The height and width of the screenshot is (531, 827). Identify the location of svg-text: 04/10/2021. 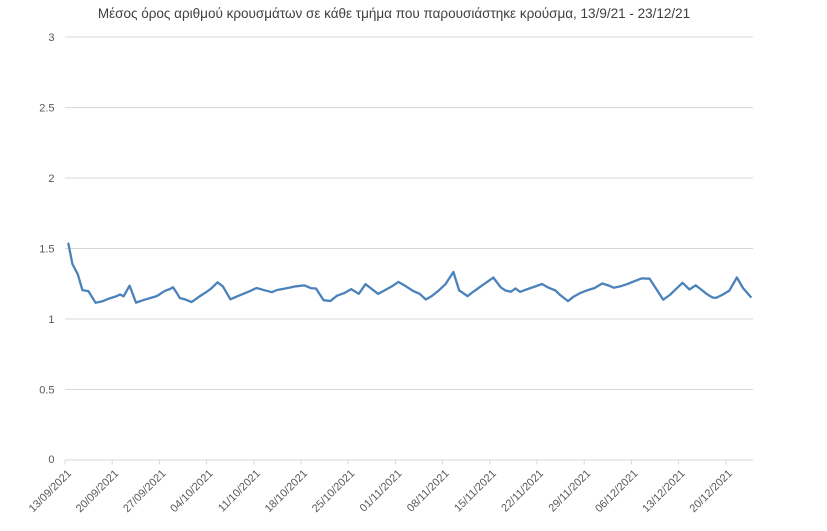
(191, 491).